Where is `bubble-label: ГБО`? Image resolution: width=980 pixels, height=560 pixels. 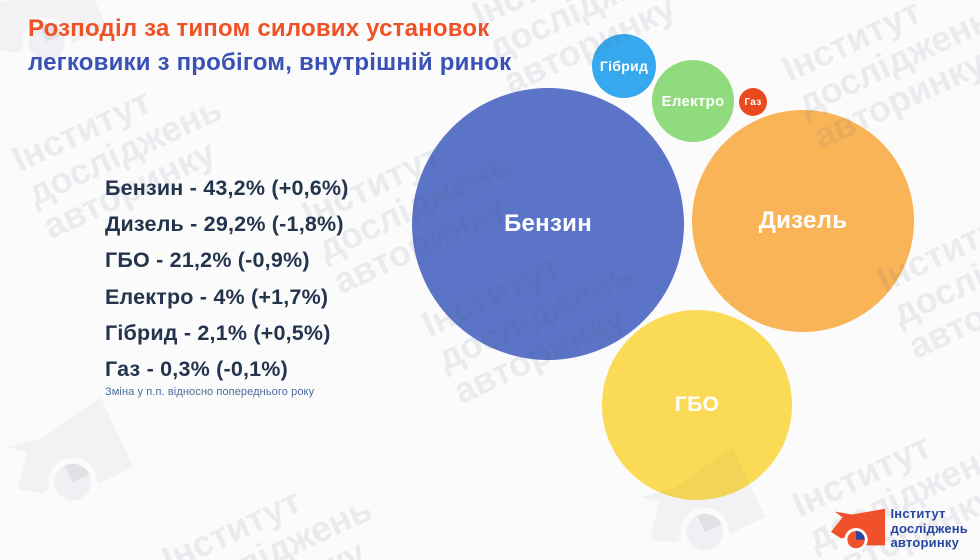
bubble-label: ГБО is located at coordinates (697, 404).